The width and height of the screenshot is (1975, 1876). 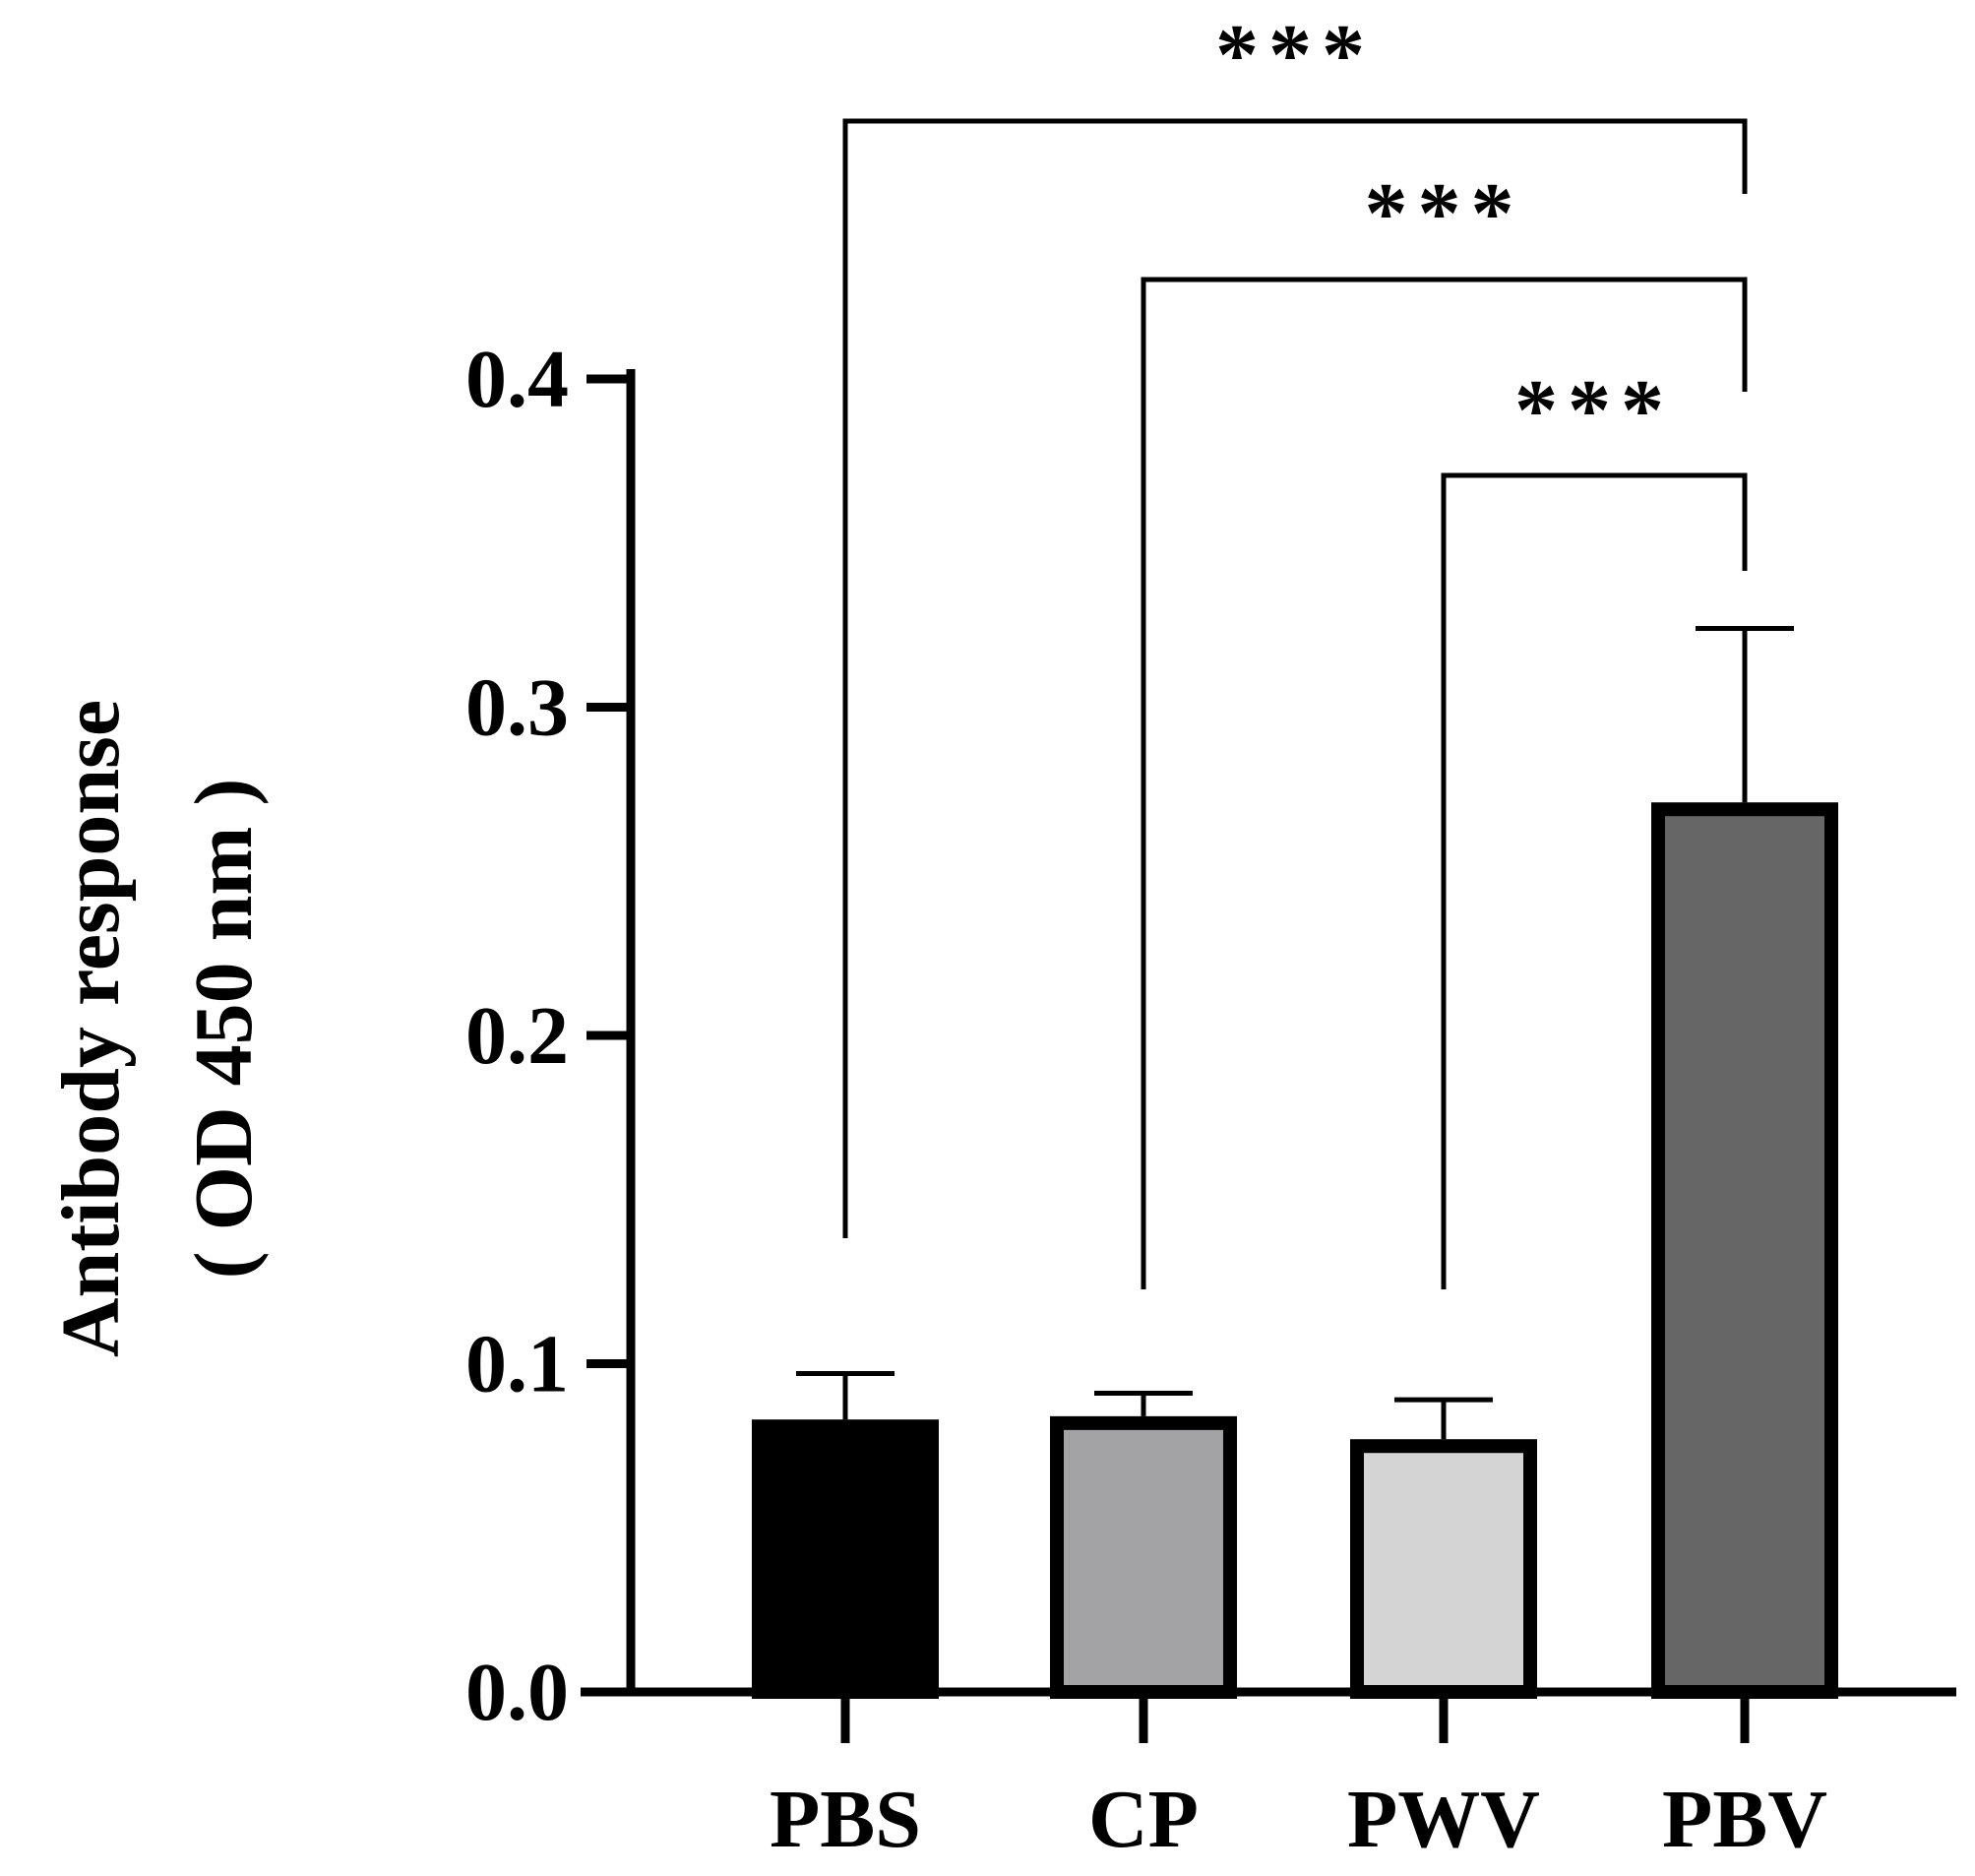 What do you see at coordinates (1595, 880) in the screenshot?
I see `significance-bracket-pwv-pbv` at bounding box center [1595, 880].